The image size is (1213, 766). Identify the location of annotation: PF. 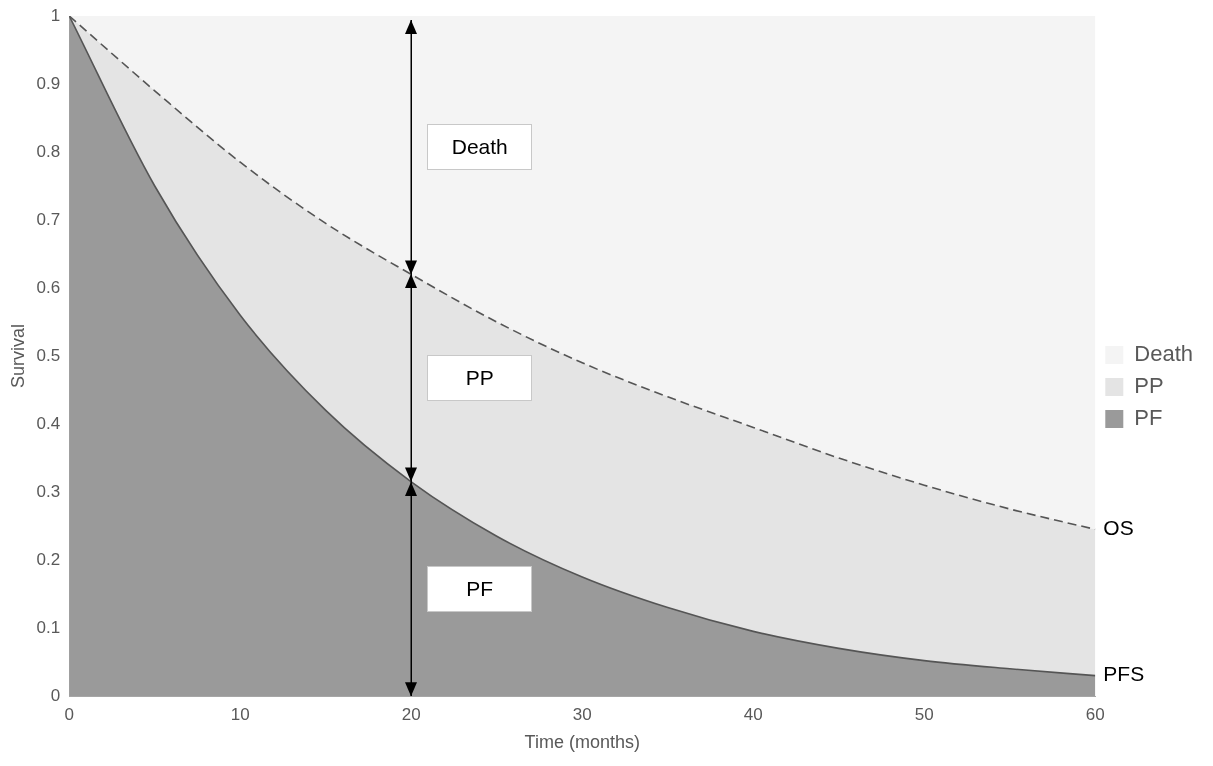
(480, 588).